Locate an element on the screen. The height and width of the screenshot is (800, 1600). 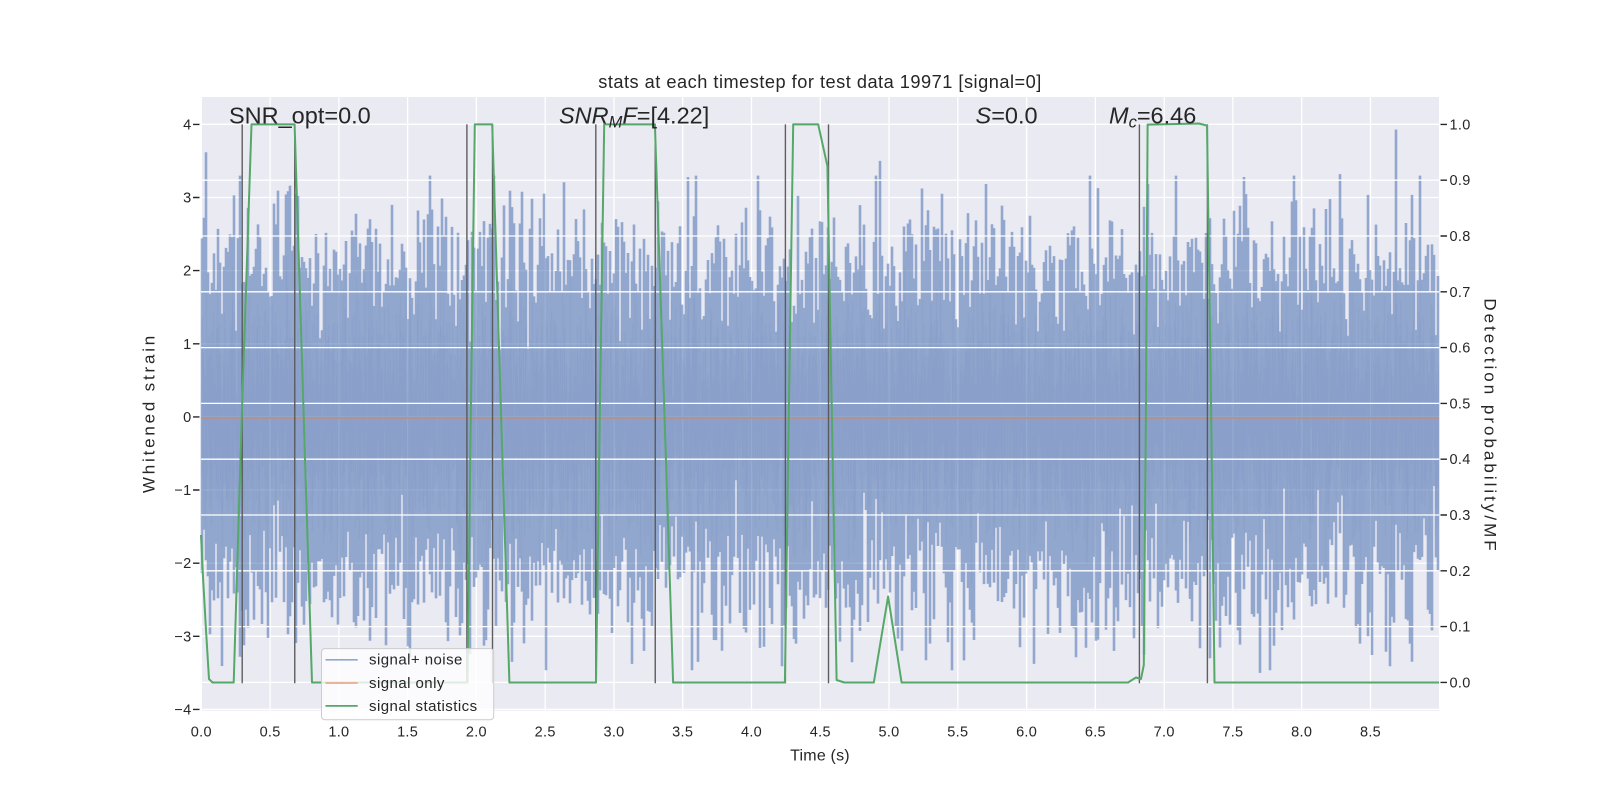
svg-text: 5.0 is located at coordinates (888, 733).